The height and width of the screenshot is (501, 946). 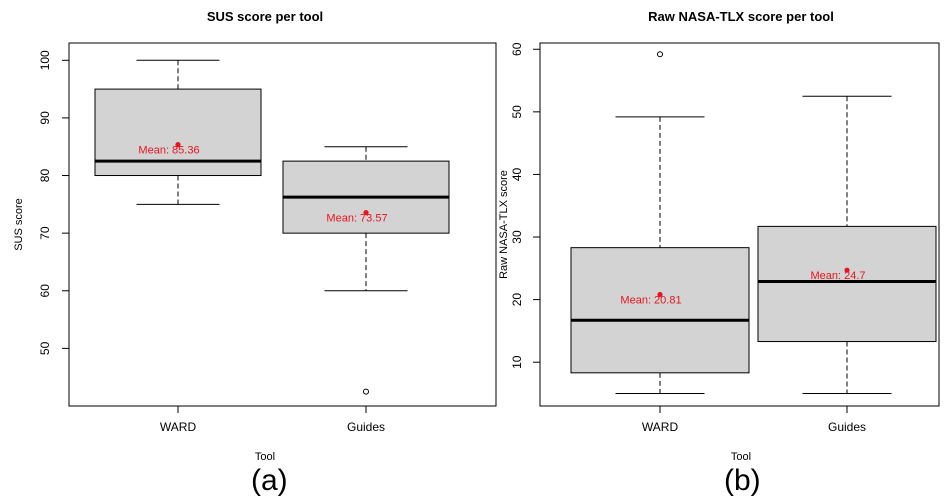 I want to click on panel-tag-a: (a), so click(x=269, y=480).